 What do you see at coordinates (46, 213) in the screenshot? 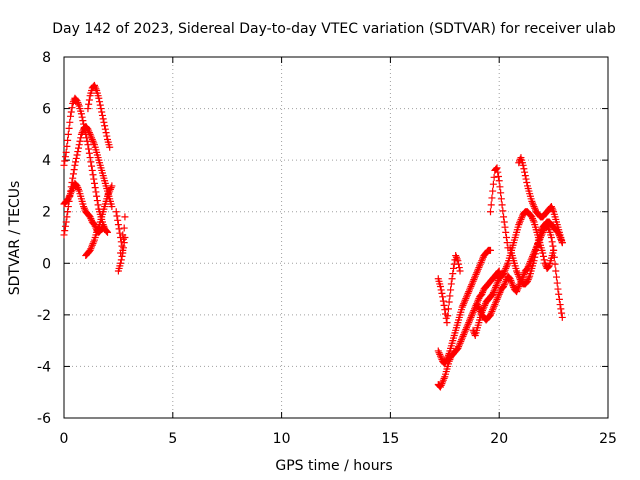
I see `y-tick-label: 2` at bounding box center [46, 213].